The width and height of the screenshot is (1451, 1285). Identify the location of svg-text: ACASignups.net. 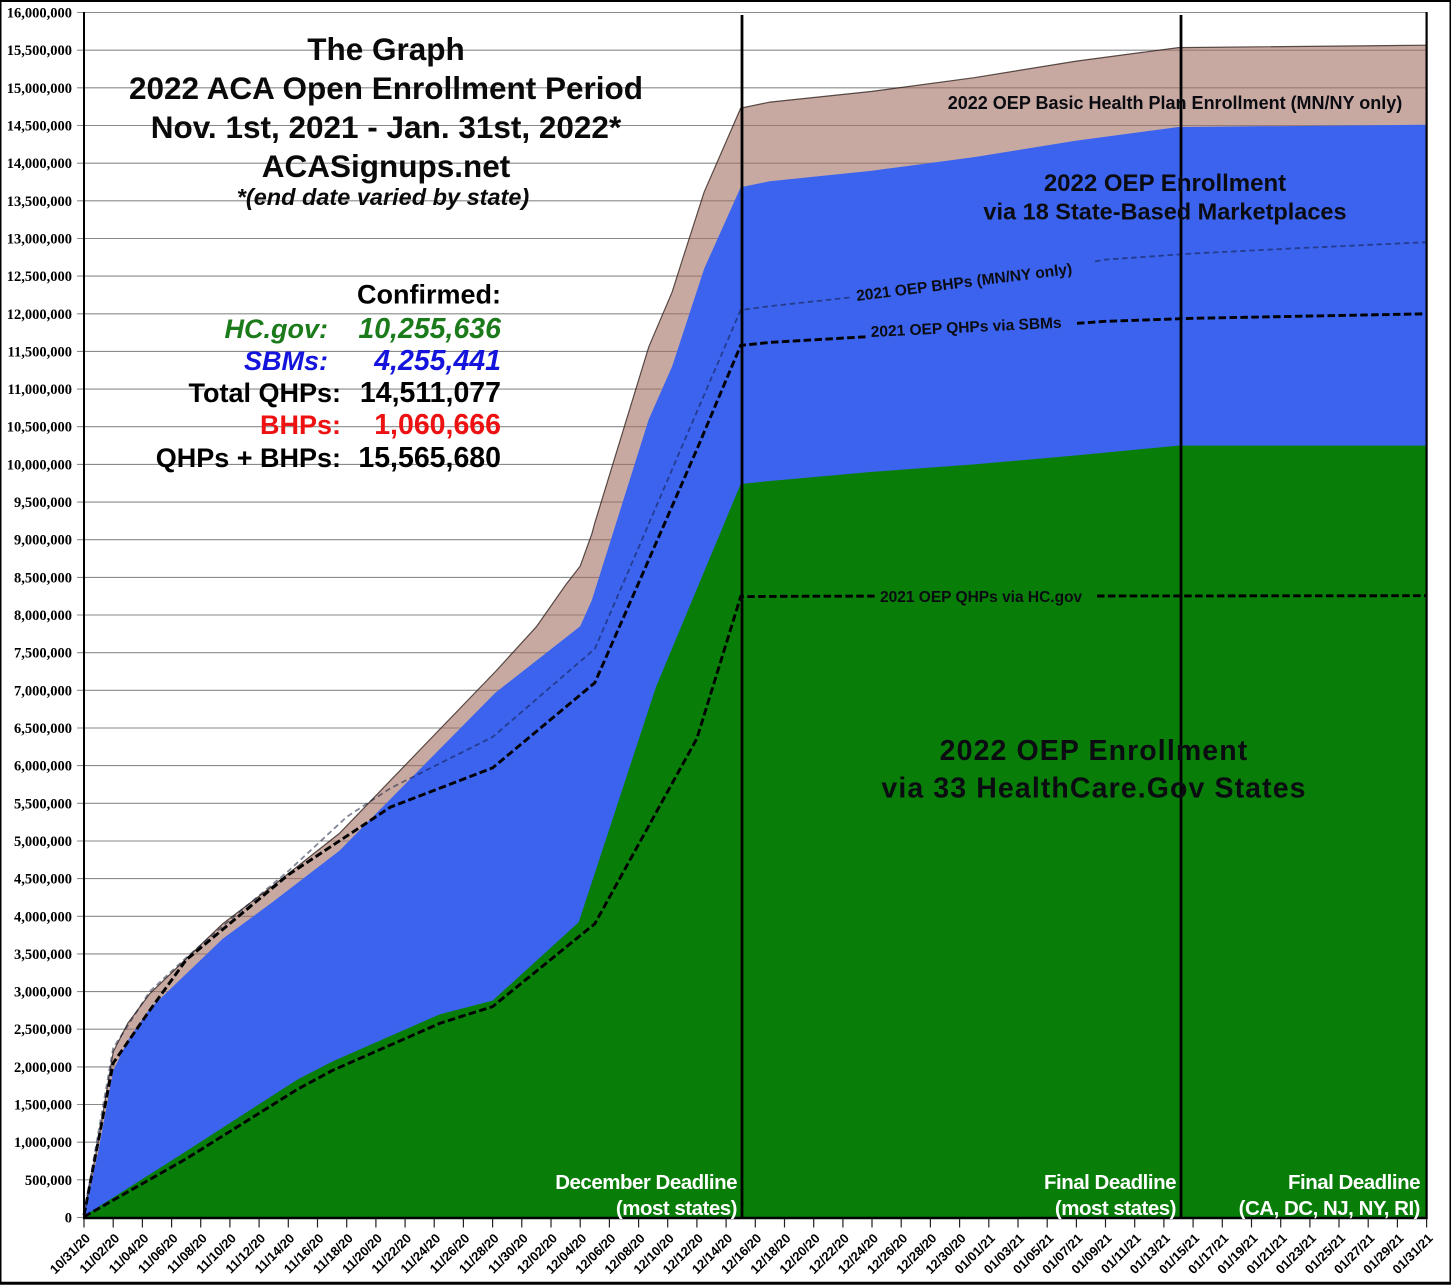
(386, 166).